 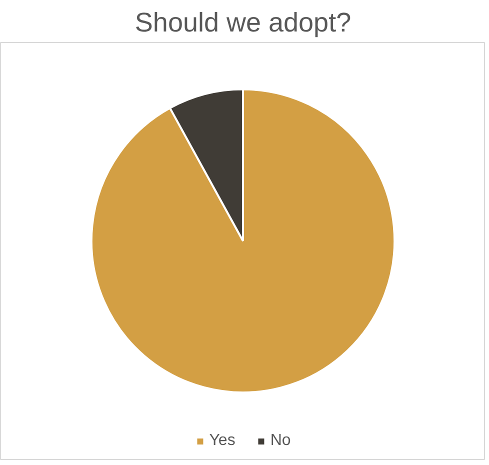 What do you see at coordinates (280, 441) in the screenshot?
I see `legend-label: No` at bounding box center [280, 441].